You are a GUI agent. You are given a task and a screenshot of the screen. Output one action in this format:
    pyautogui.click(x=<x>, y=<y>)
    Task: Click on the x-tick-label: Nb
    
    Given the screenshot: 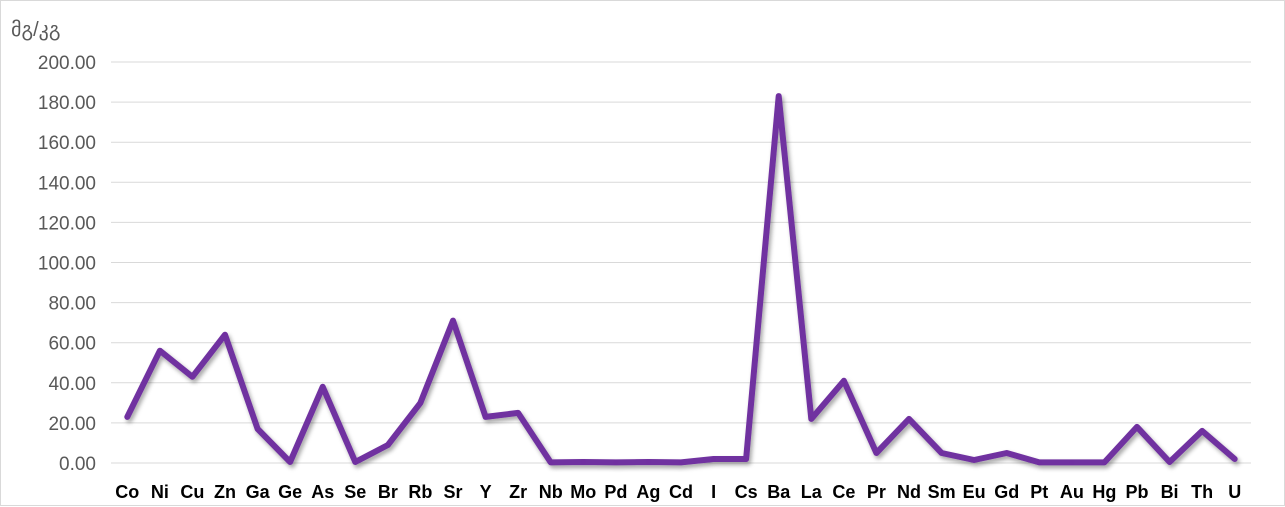 What is the action you would take?
    pyautogui.click(x=551, y=492)
    